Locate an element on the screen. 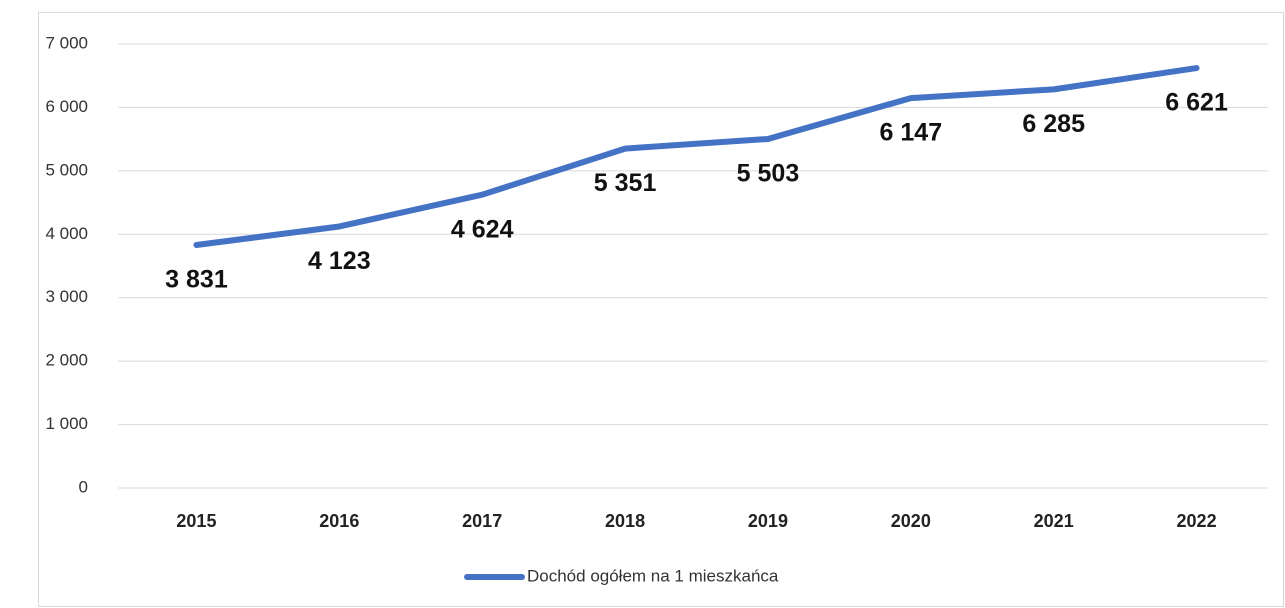 The width and height of the screenshot is (1285, 608). x-tick-label: 2018 is located at coordinates (625, 521).